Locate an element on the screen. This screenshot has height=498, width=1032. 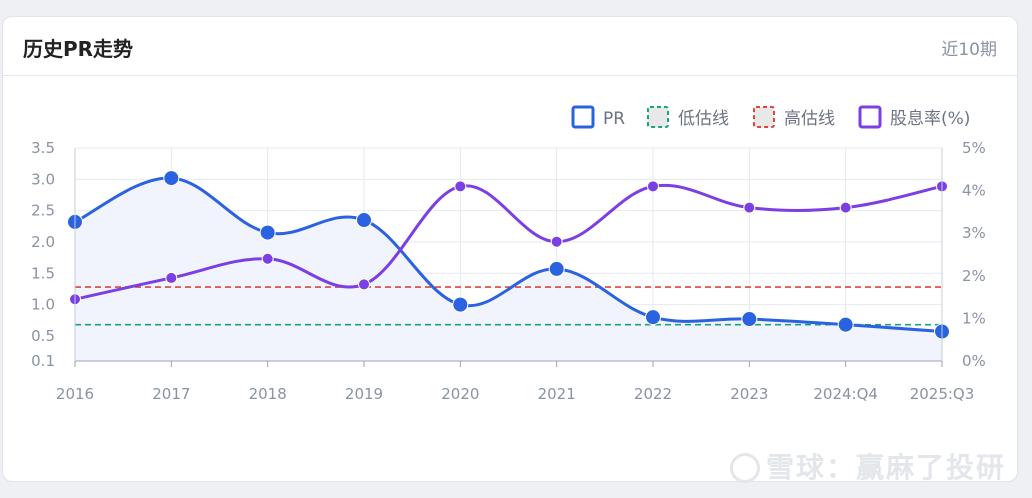
x-tick-label: 2020 is located at coordinates (460, 394).